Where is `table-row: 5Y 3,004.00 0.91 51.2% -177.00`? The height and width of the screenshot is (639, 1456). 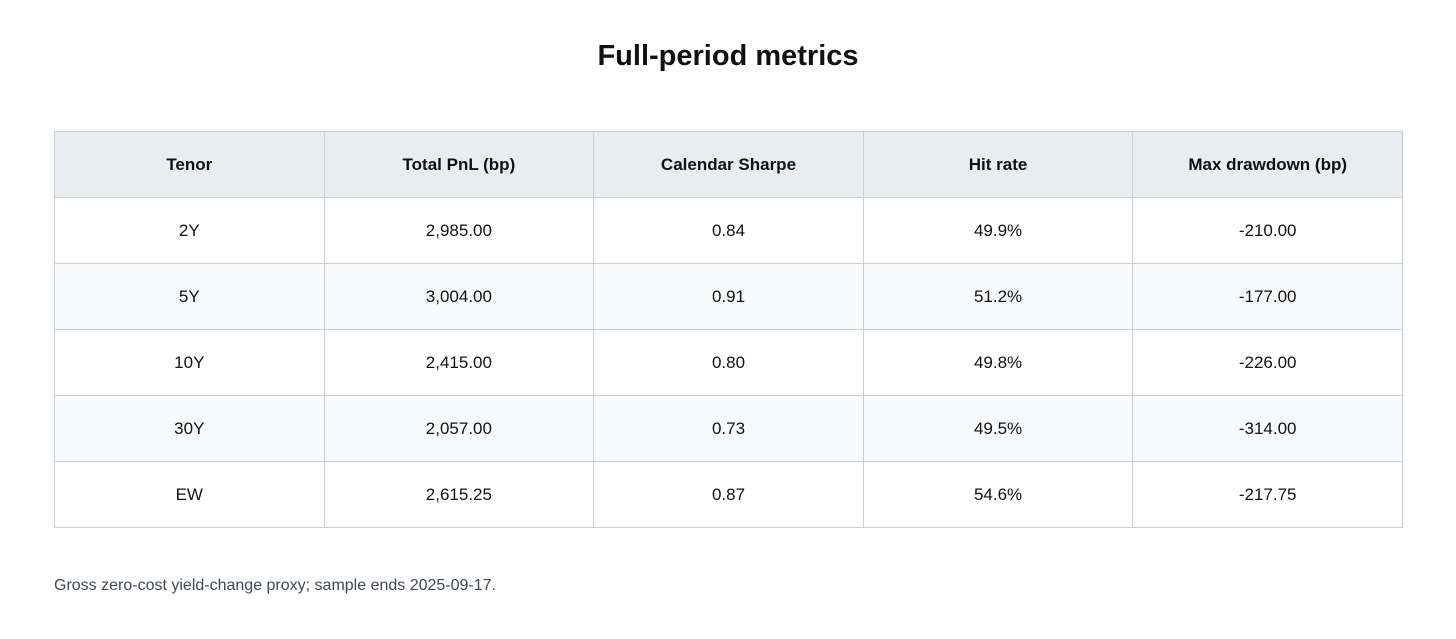
table-row: 5Y 3,004.00 0.91 51.2% -177.00 is located at coordinates (728, 296).